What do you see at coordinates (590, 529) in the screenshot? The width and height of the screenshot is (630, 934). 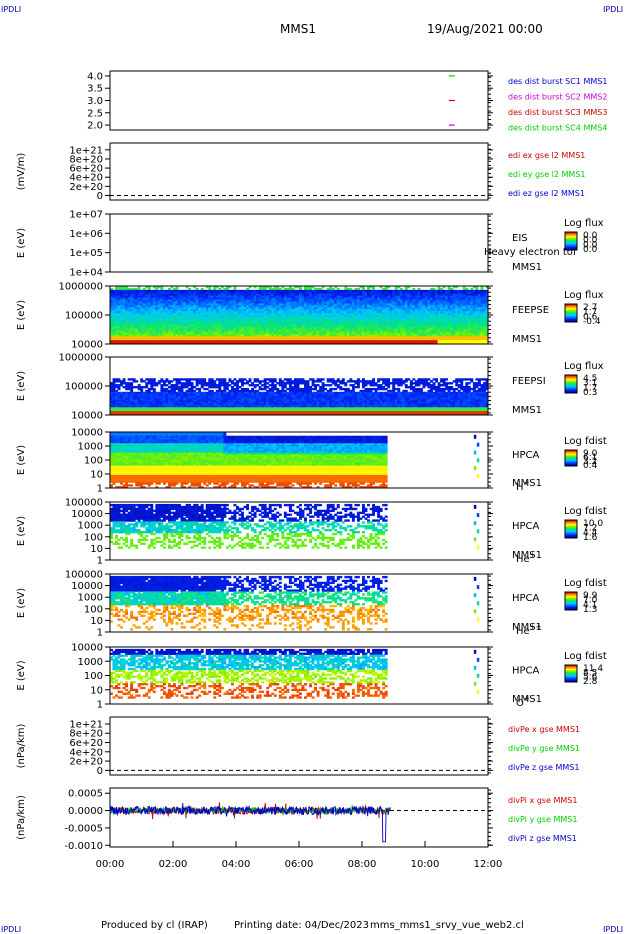 I see `colorbar-tick: 7.2` at bounding box center [590, 529].